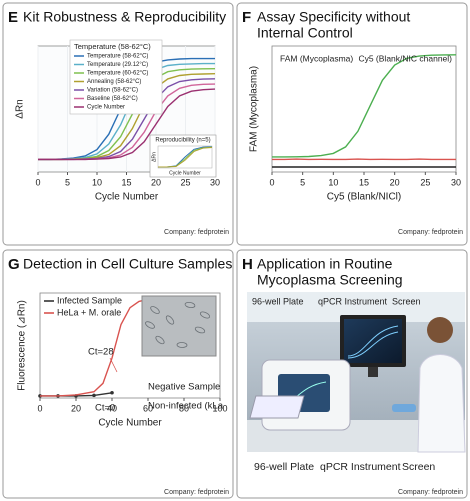 Image resolution: width=470 pixels, height=501 pixels. I want to click on legend-label: FAM (Mycoplasma), so click(316, 58).